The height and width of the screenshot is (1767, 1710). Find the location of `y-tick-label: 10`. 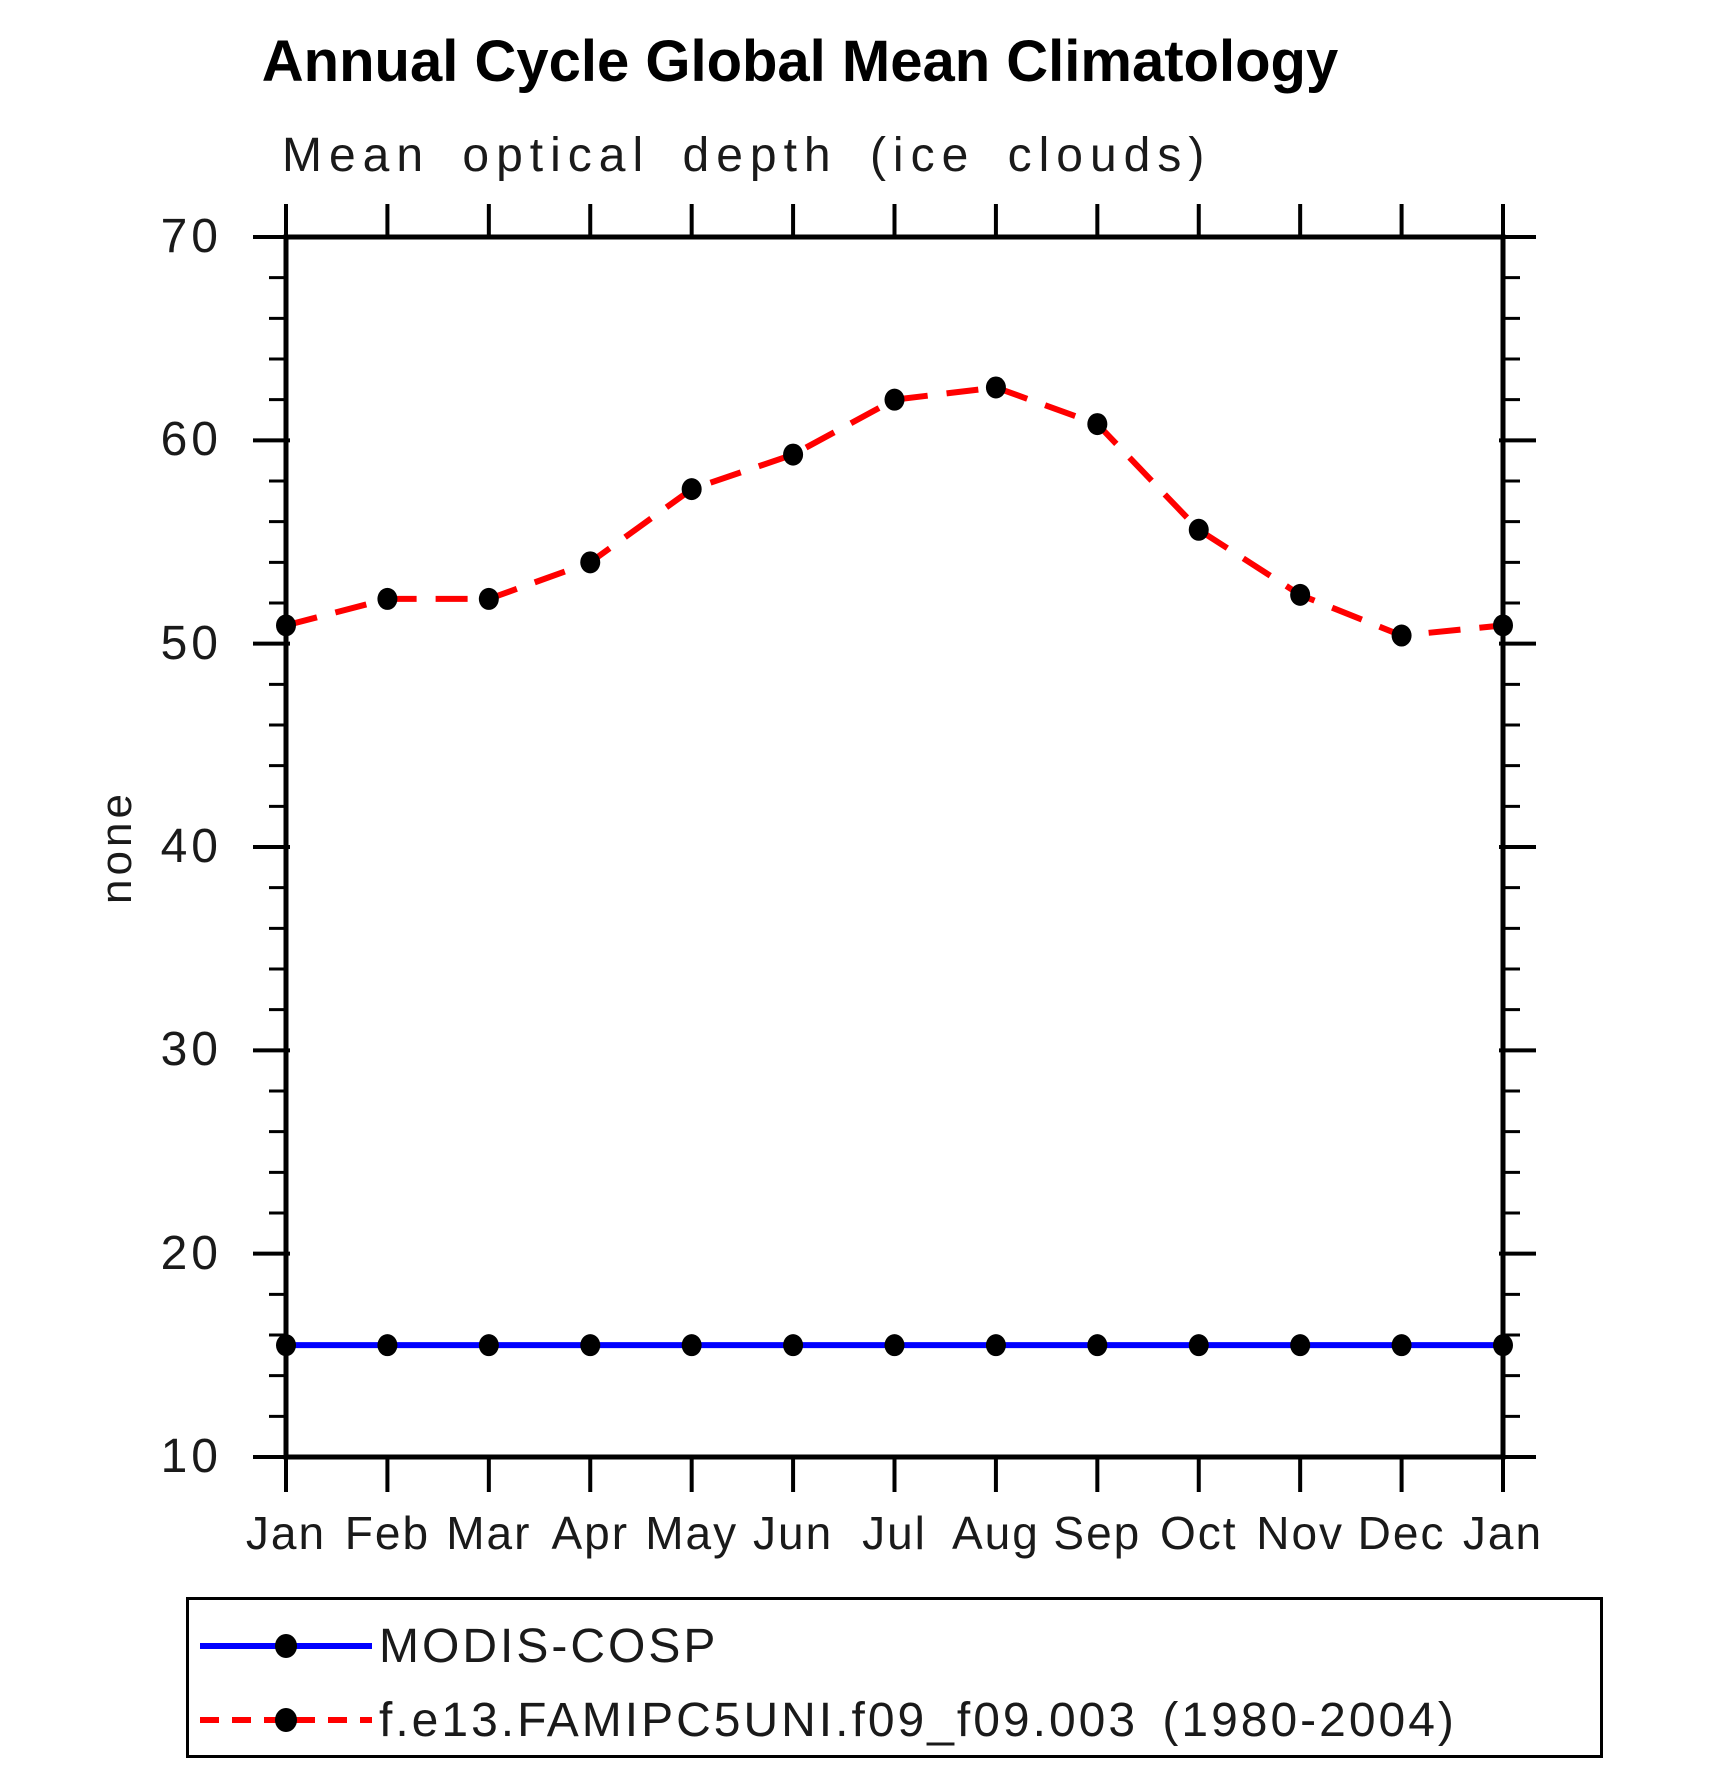

y-tick-label: 10 is located at coordinates (191, 1456).